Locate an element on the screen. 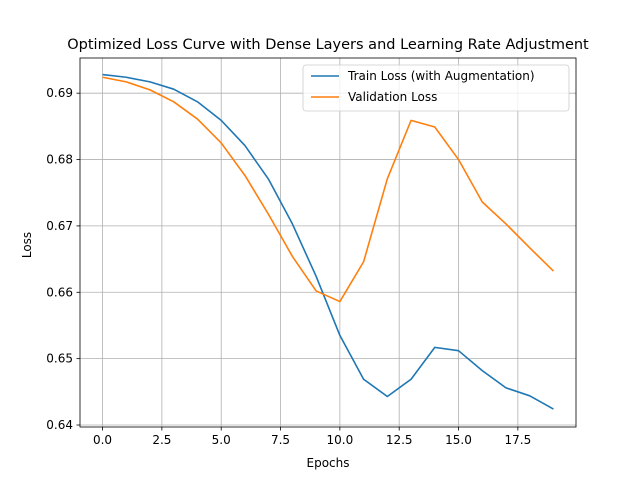 This screenshot has width=640, height=480. y-tick-label: 0.64 is located at coordinates (59, 425).